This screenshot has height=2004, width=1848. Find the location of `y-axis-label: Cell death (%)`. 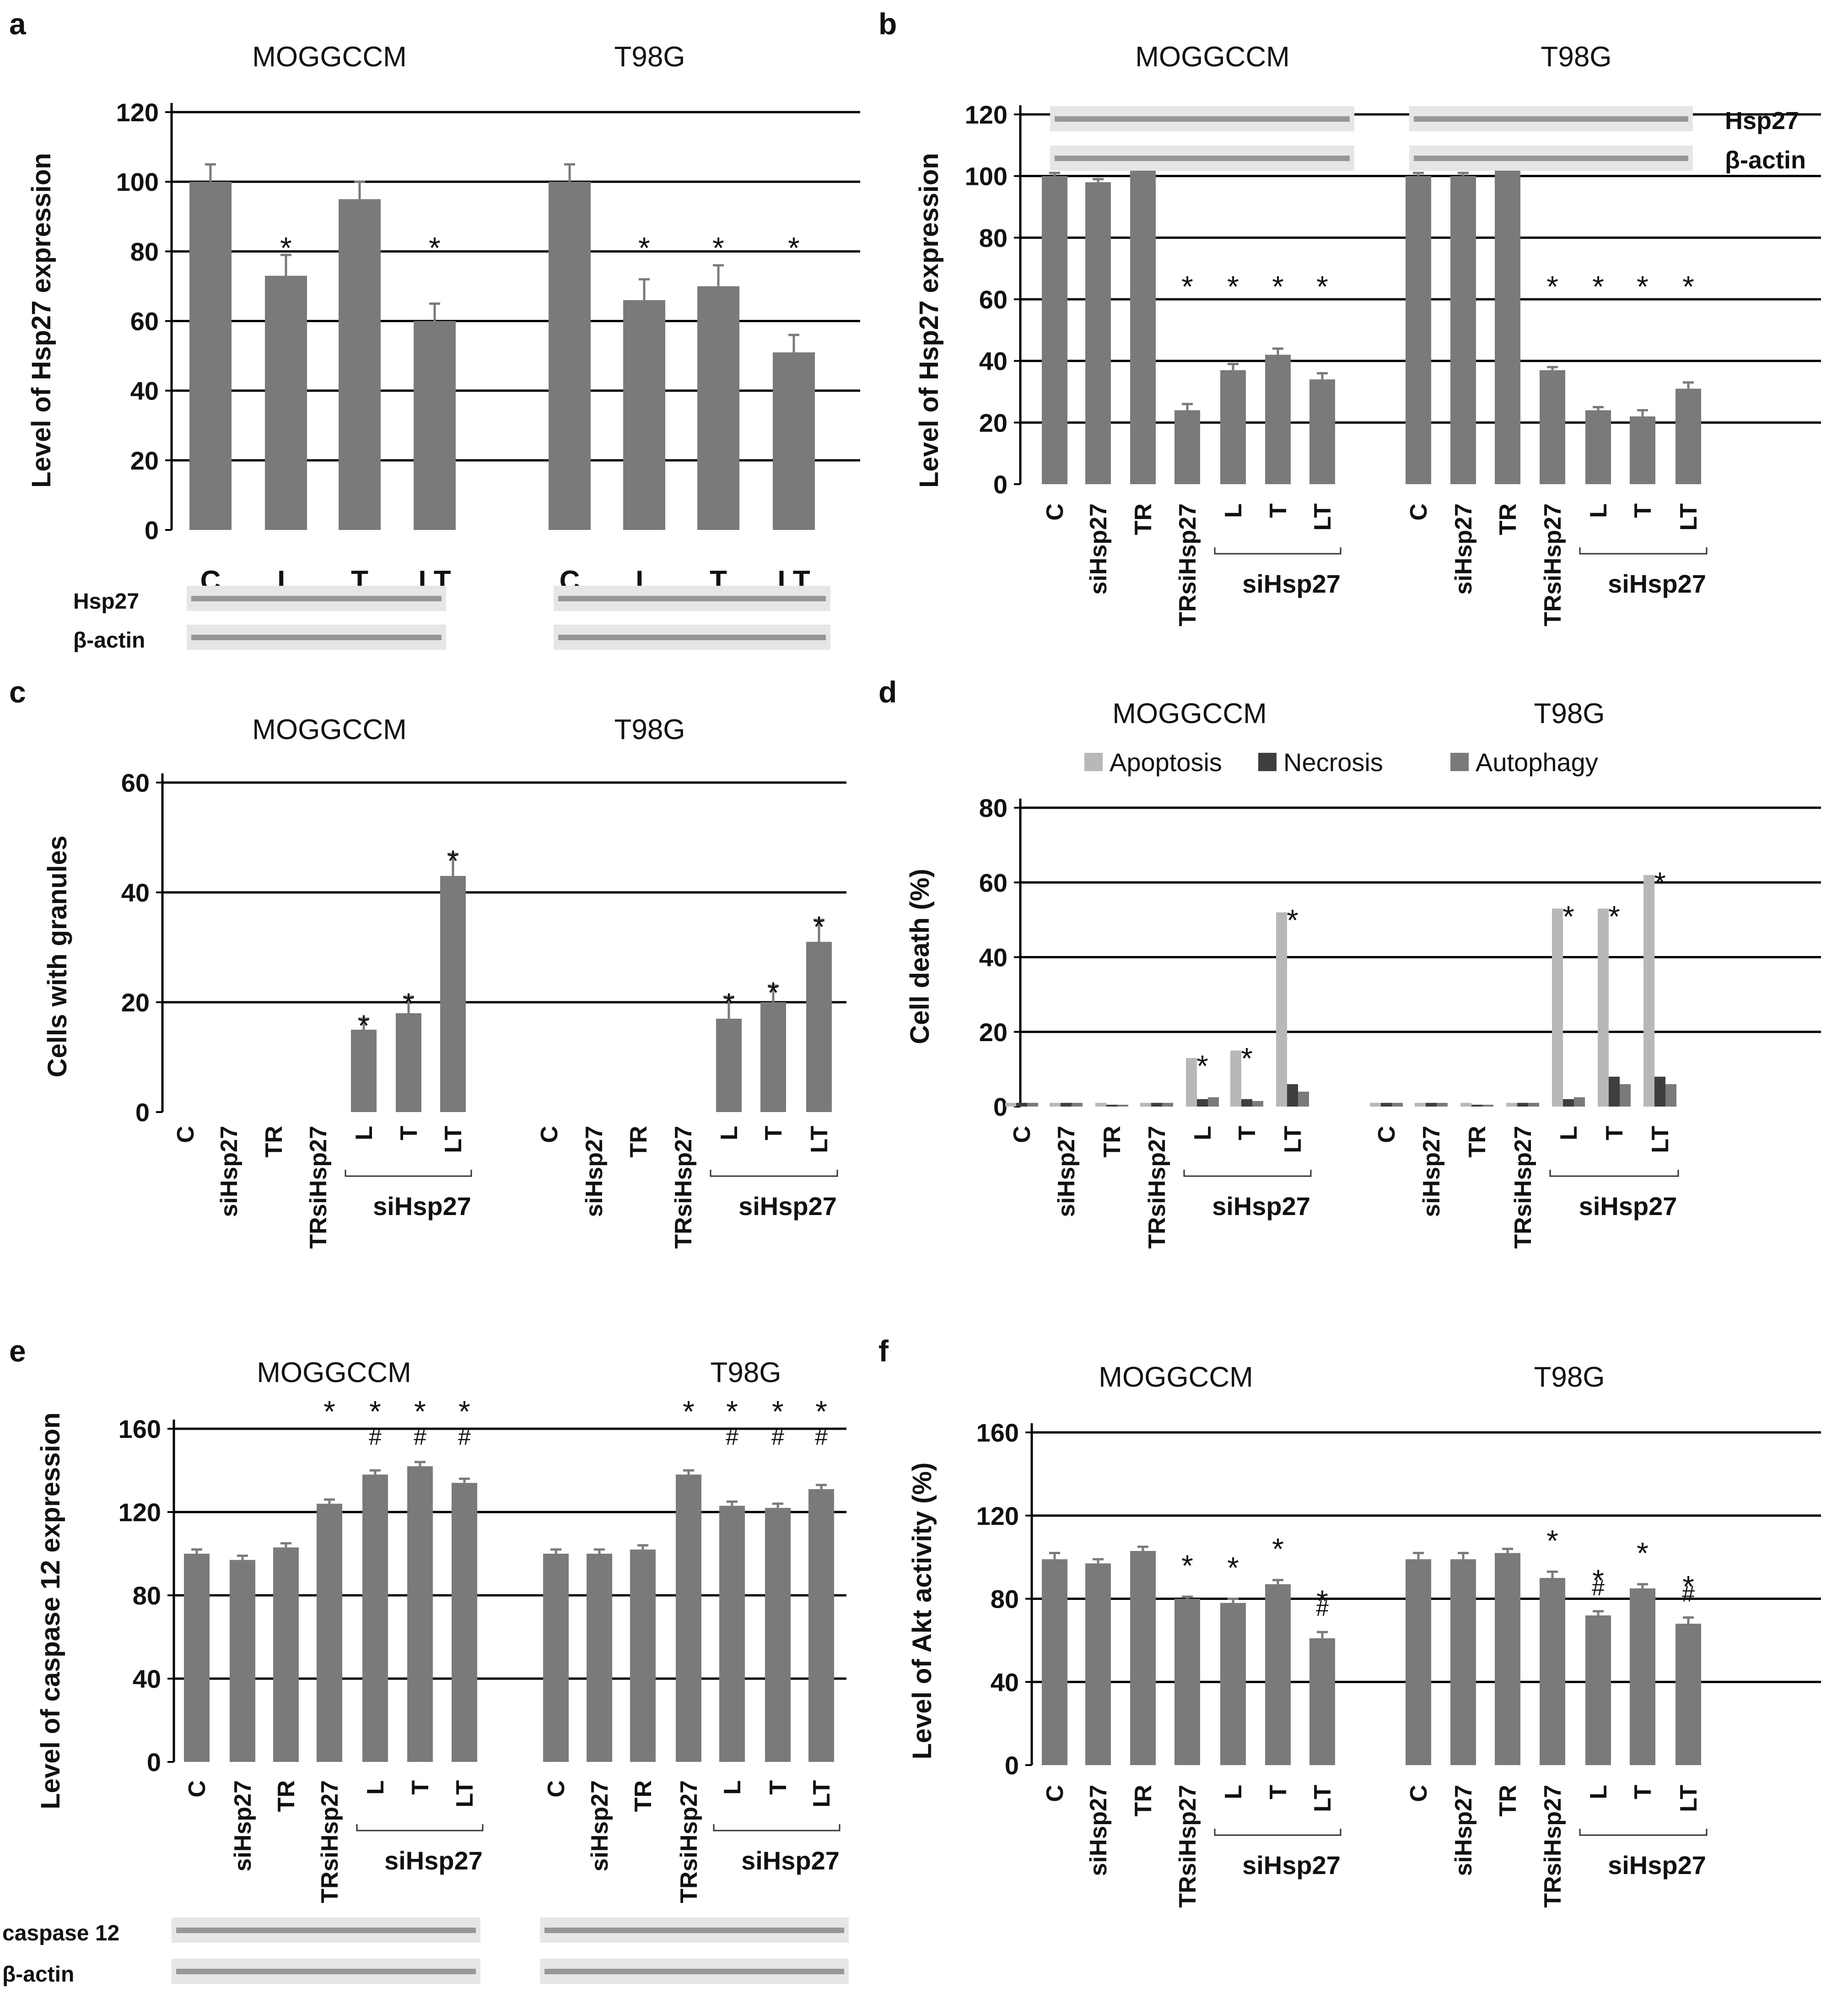

y-axis-label: Cell death (%) is located at coordinates (920, 956).